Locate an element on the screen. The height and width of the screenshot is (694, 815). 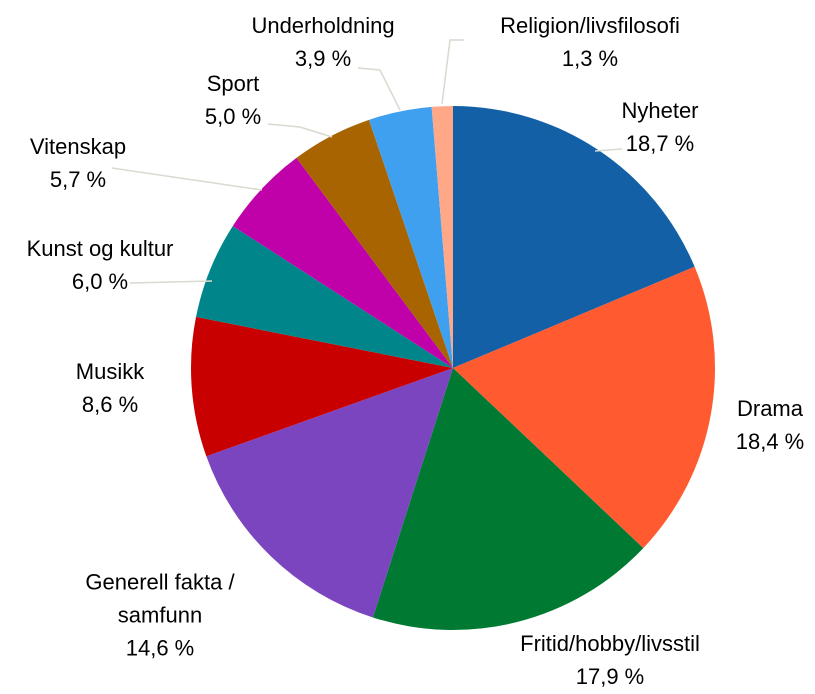
category-label: Fritid/hobby/livsstil is located at coordinates (610, 643).